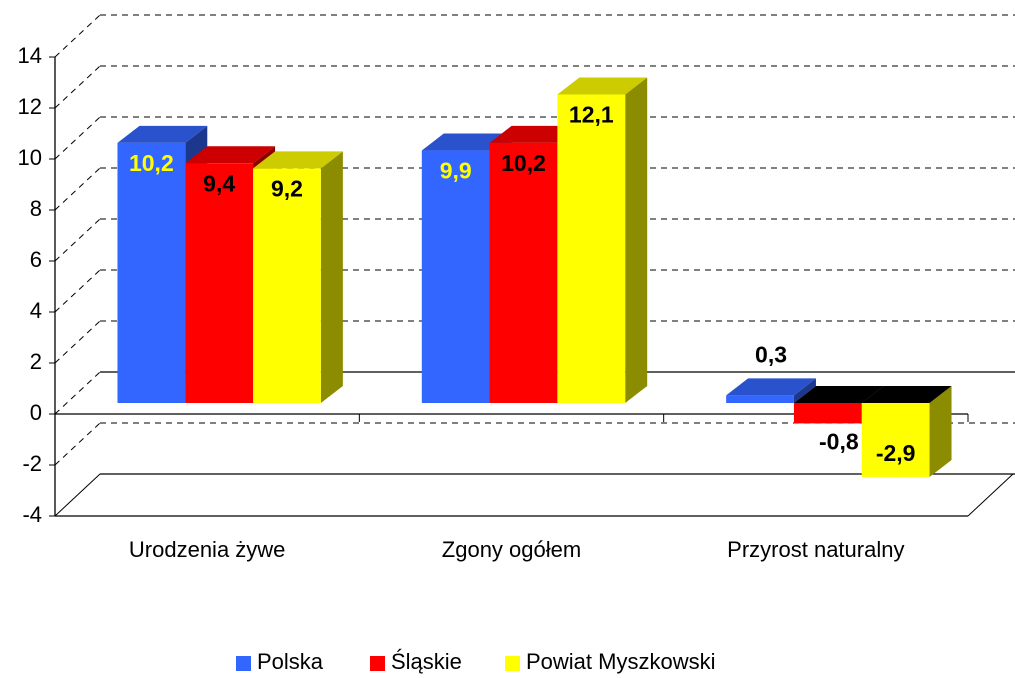  I want to click on x-tick-label: Przyrost naturalny, so click(815, 549).